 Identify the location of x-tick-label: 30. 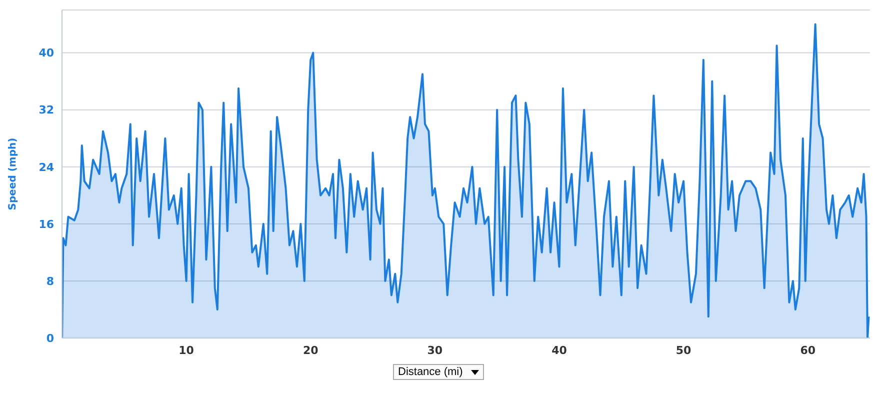
(435, 350).